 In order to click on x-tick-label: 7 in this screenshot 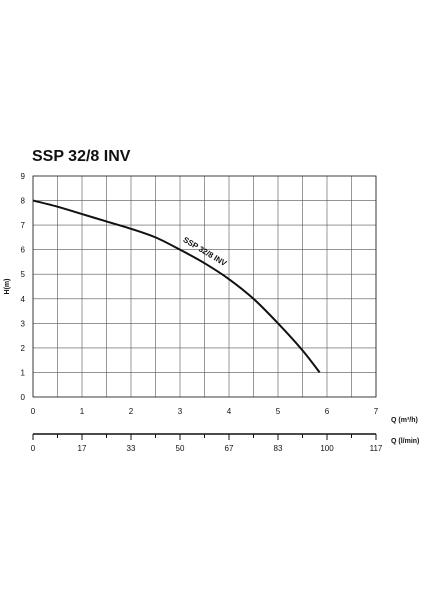, I will do `click(376, 411)`.